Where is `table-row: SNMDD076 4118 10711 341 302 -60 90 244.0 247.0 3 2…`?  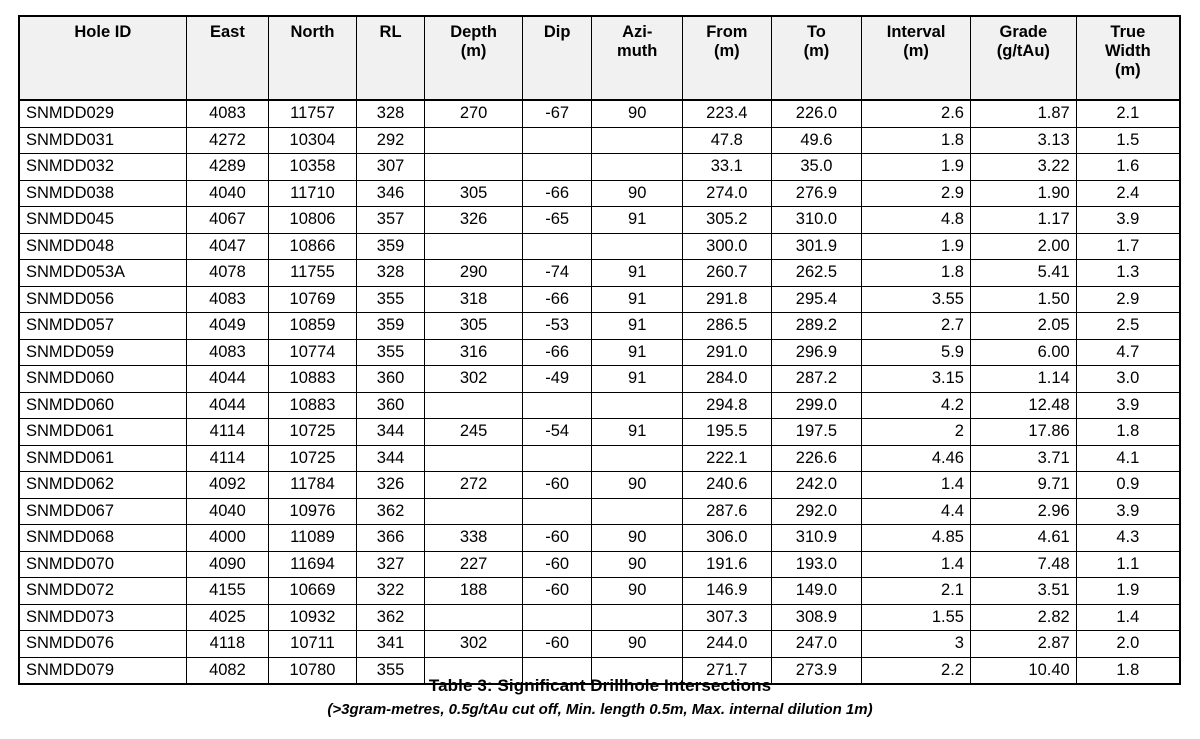 table-row: SNMDD076 4118 10711 341 302 -60 90 244.0 247.0 3 2… is located at coordinates (599, 644).